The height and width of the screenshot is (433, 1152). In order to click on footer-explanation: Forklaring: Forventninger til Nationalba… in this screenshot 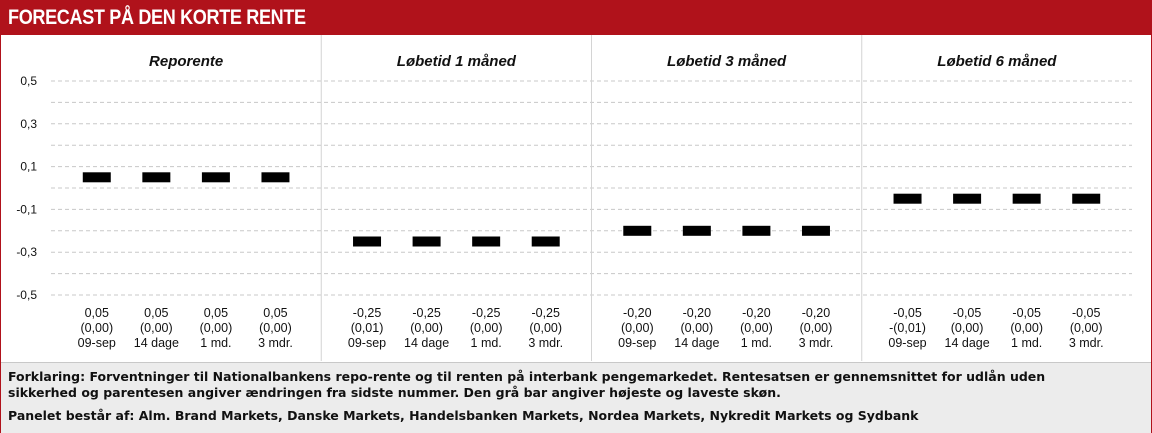, I will do `click(527, 384)`.